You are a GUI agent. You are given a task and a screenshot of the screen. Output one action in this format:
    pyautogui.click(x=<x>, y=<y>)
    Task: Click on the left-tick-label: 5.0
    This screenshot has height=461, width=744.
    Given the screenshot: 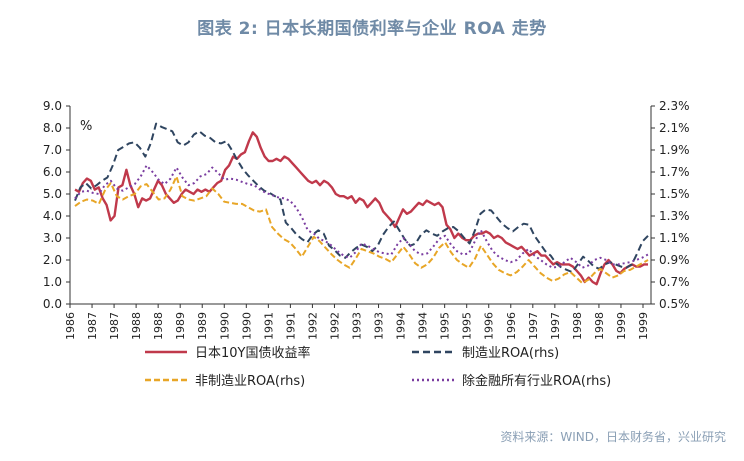 What is the action you would take?
    pyautogui.click(x=52, y=194)
    